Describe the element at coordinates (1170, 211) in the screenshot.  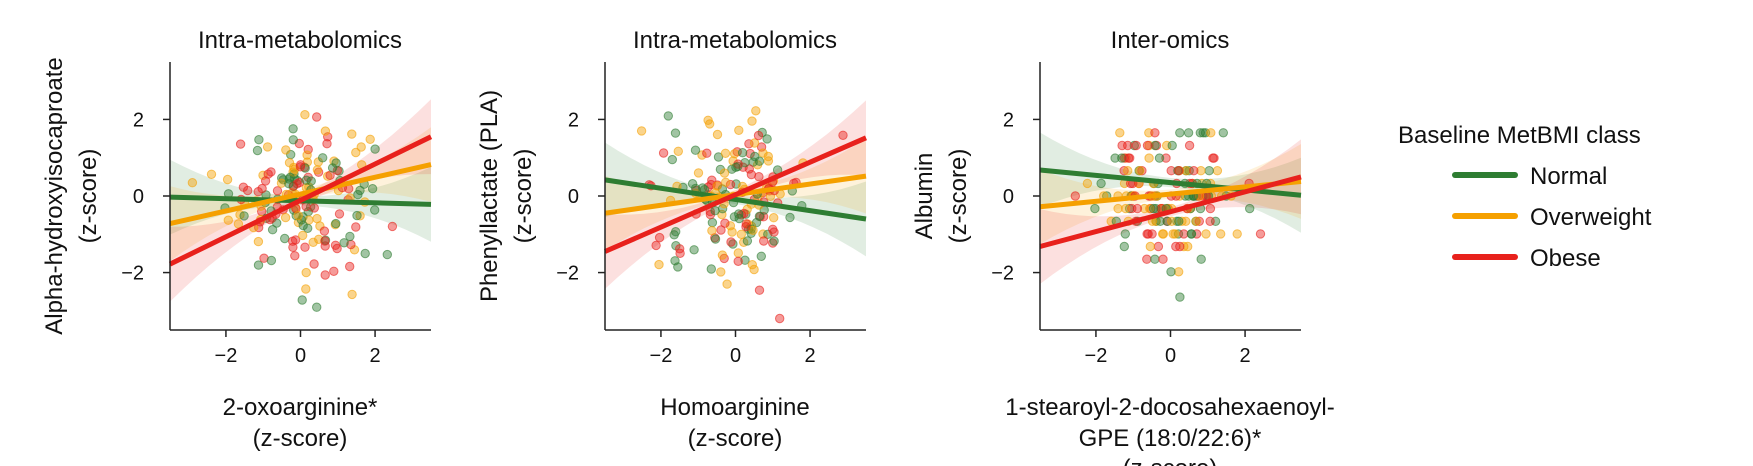
I see `regression-line-obese` at that location.